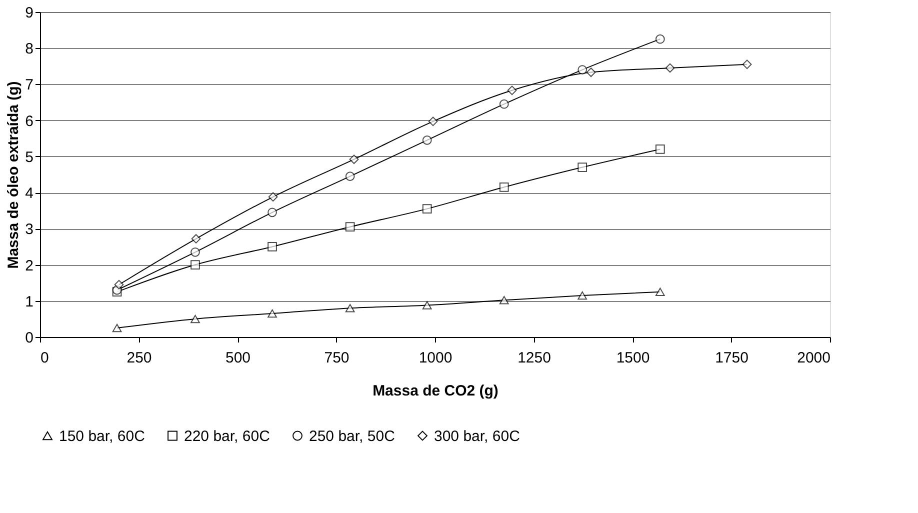 This screenshot has height=513, width=918. I want to click on x-tick-label: 1500, so click(633, 358).